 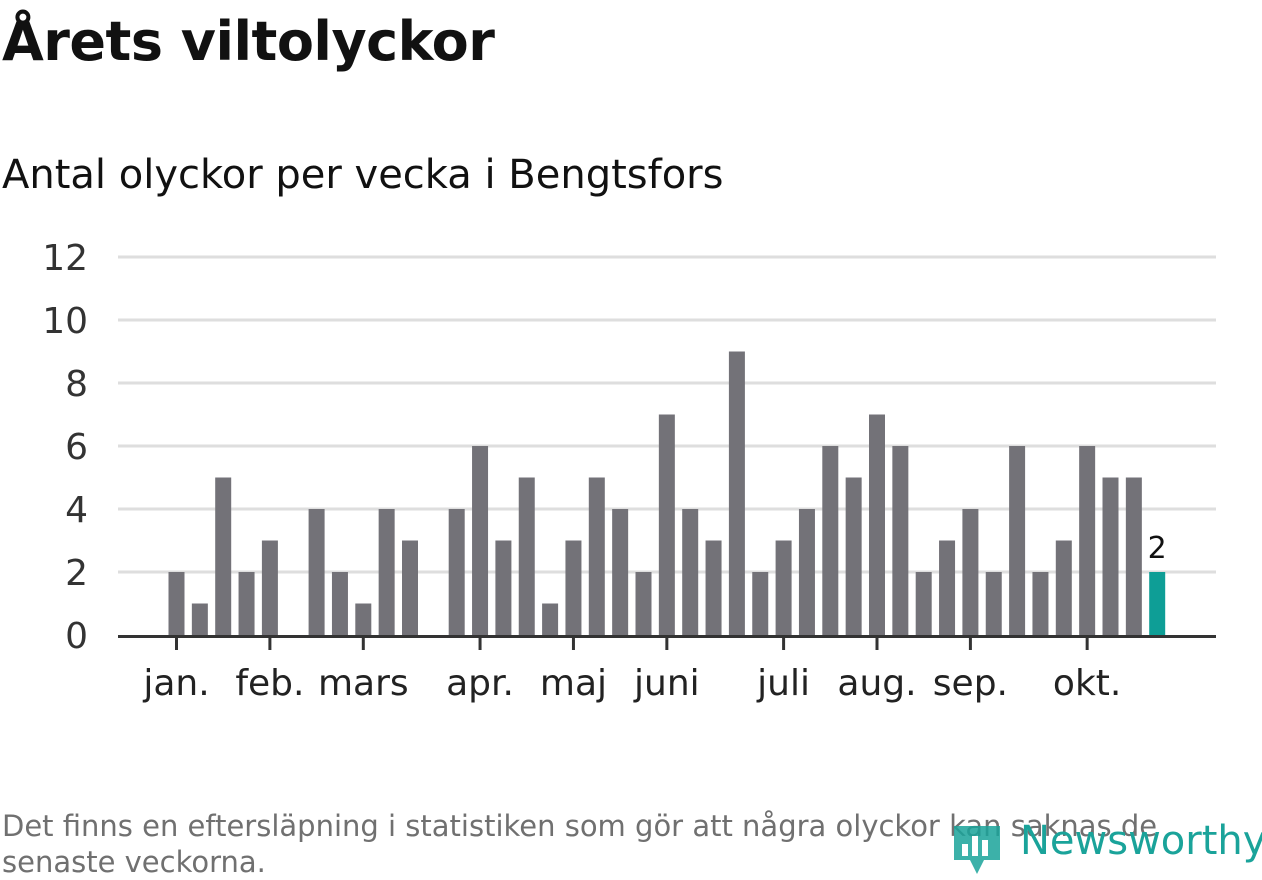 I want to click on x-tick-label: sep., so click(x=970, y=683).